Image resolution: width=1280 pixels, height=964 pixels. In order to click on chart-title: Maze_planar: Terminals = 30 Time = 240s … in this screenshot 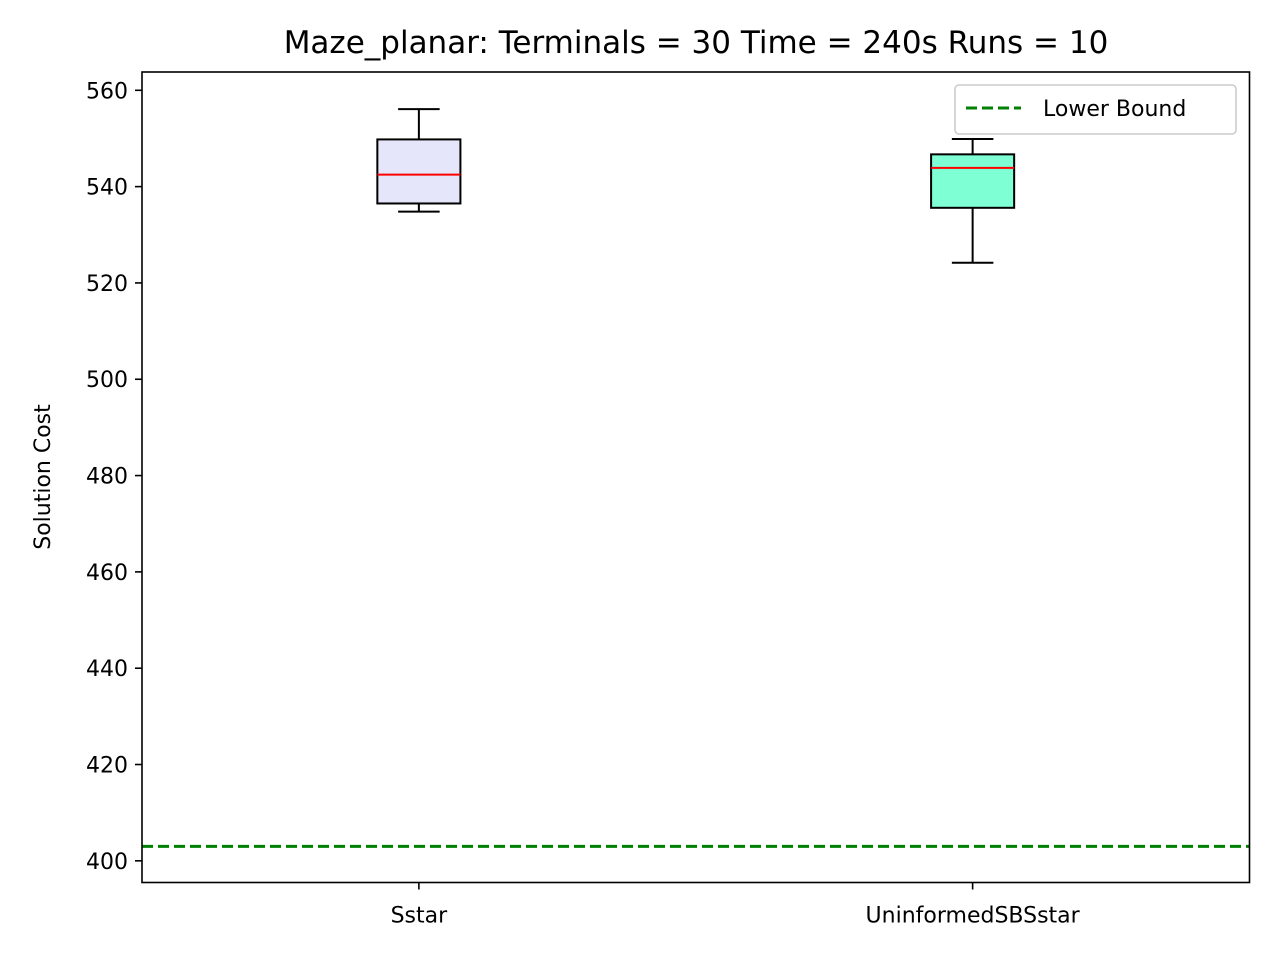, I will do `click(696, 43)`.